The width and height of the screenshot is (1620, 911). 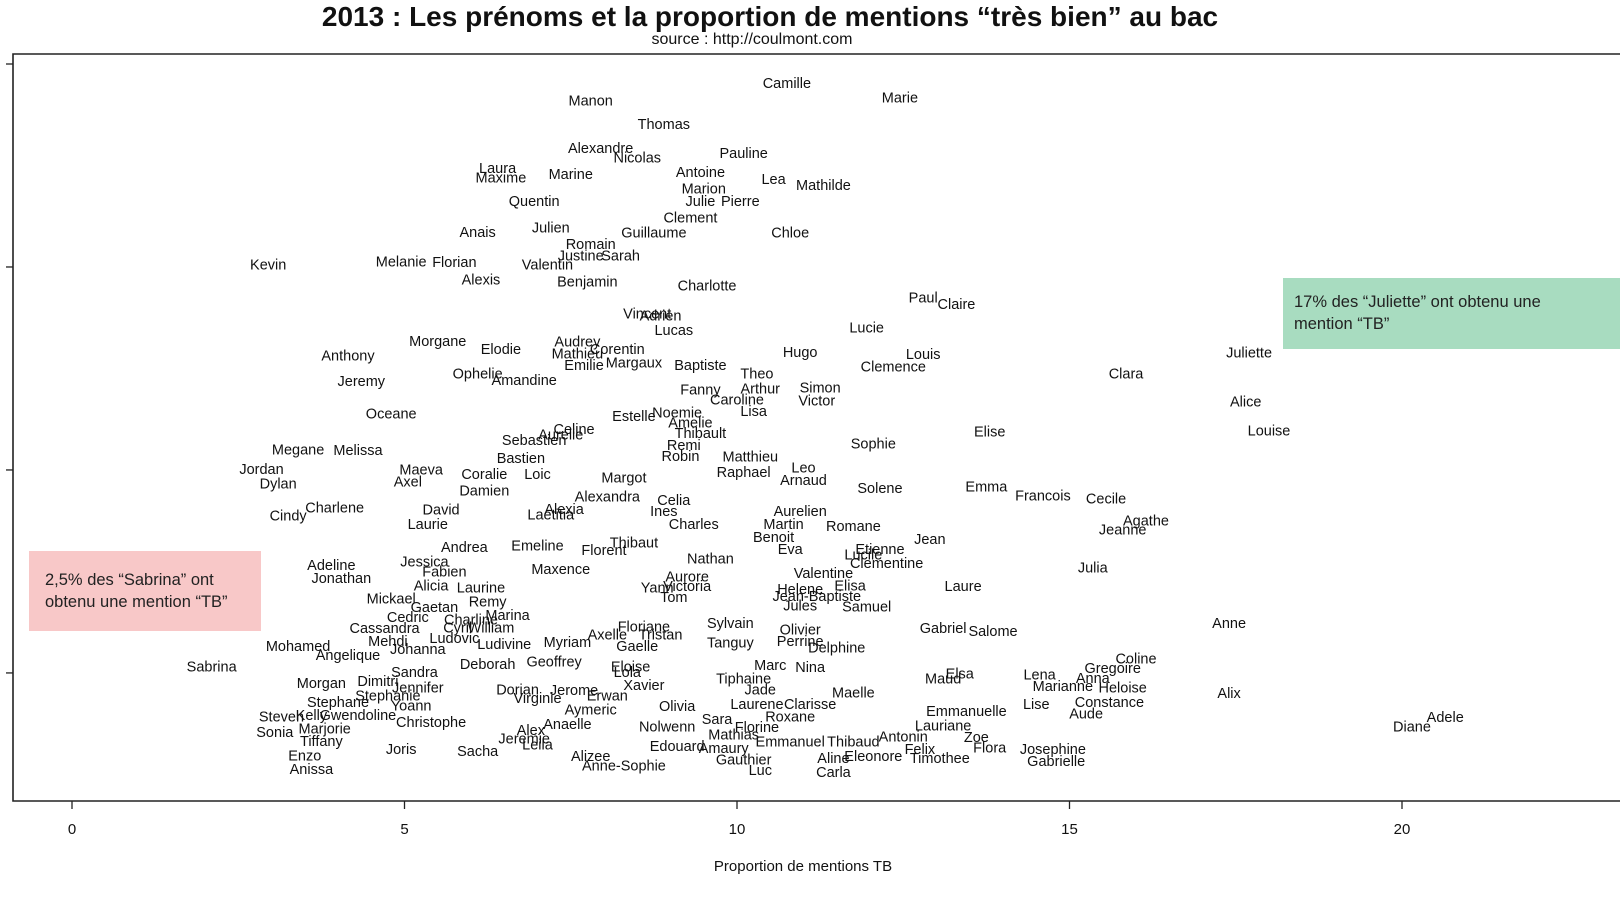 I want to click on point-label-amelie: Amelie, so click(x=690, y=424).